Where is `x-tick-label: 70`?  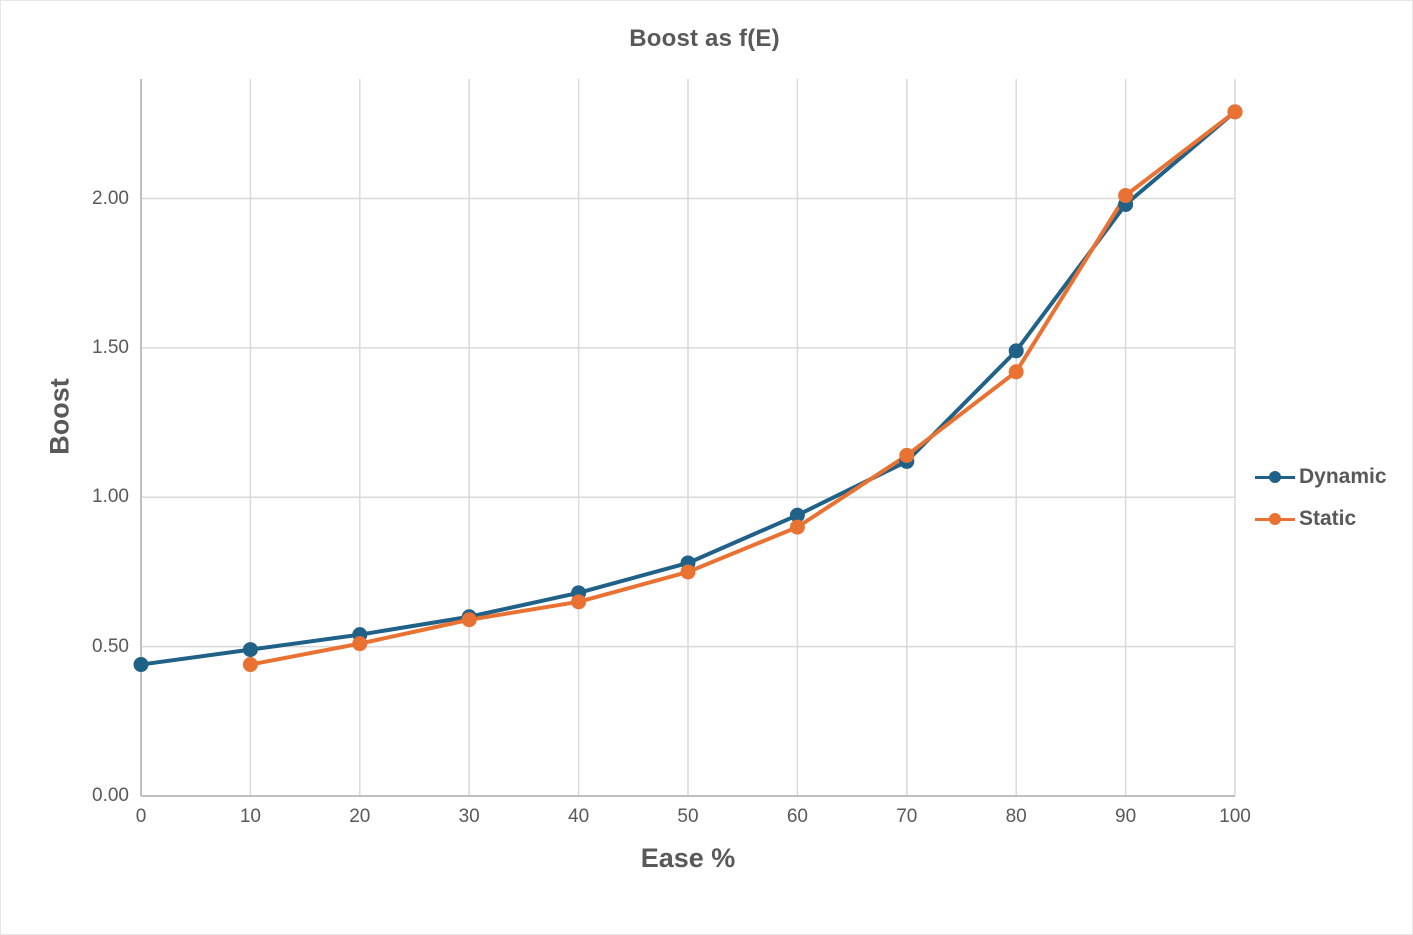
x-tick-label: 70 is located at coordinates (907, 816).